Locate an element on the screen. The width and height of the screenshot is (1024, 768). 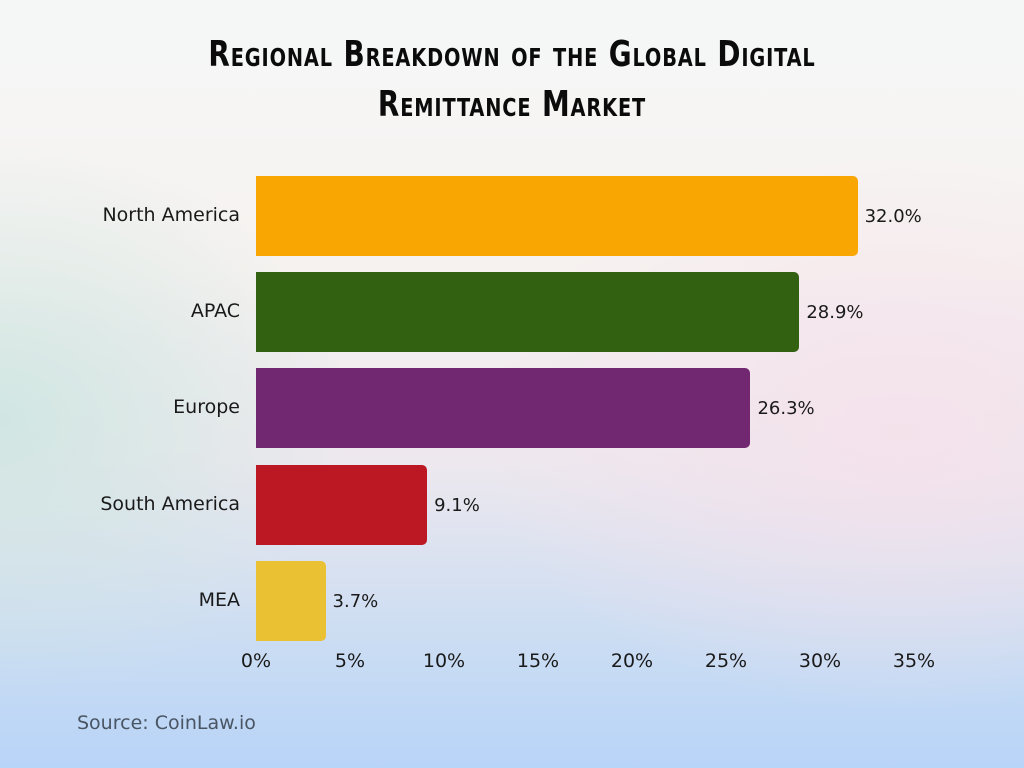
value-label: 32.0% is located at coordinates (893, 216).